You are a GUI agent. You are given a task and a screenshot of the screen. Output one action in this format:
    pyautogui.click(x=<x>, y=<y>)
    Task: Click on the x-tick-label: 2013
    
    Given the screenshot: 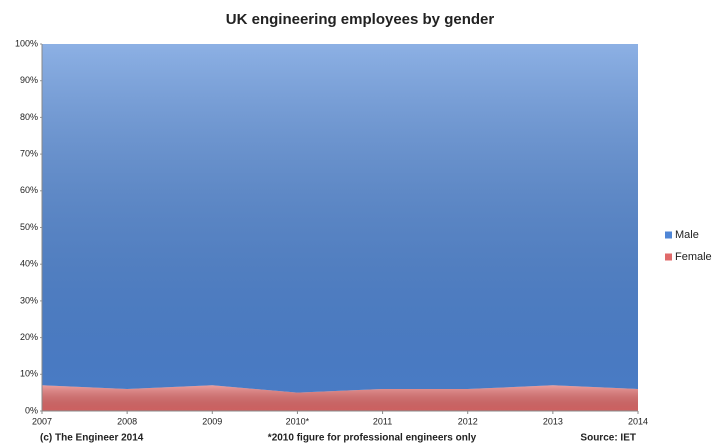 What is the action you would take?
    pyautogui.click(x=553, y=421)
    